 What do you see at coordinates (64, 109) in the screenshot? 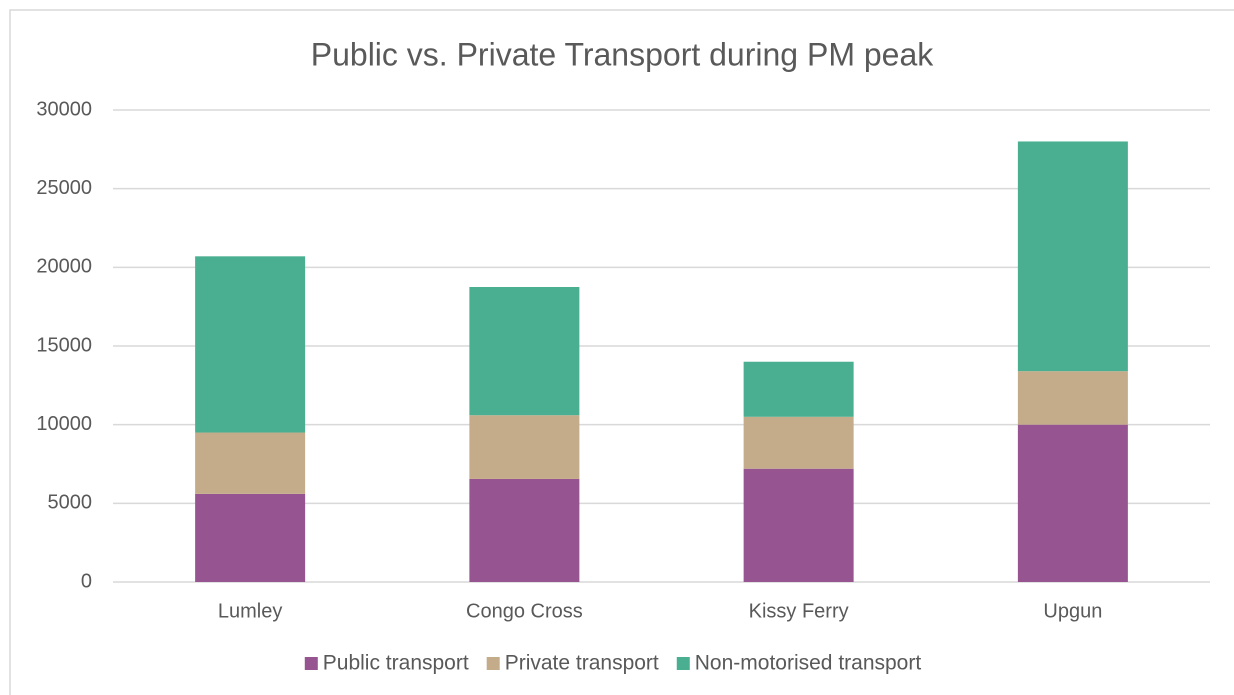
I see `y-tick-label: 30000` at bounding box center [64, 109].